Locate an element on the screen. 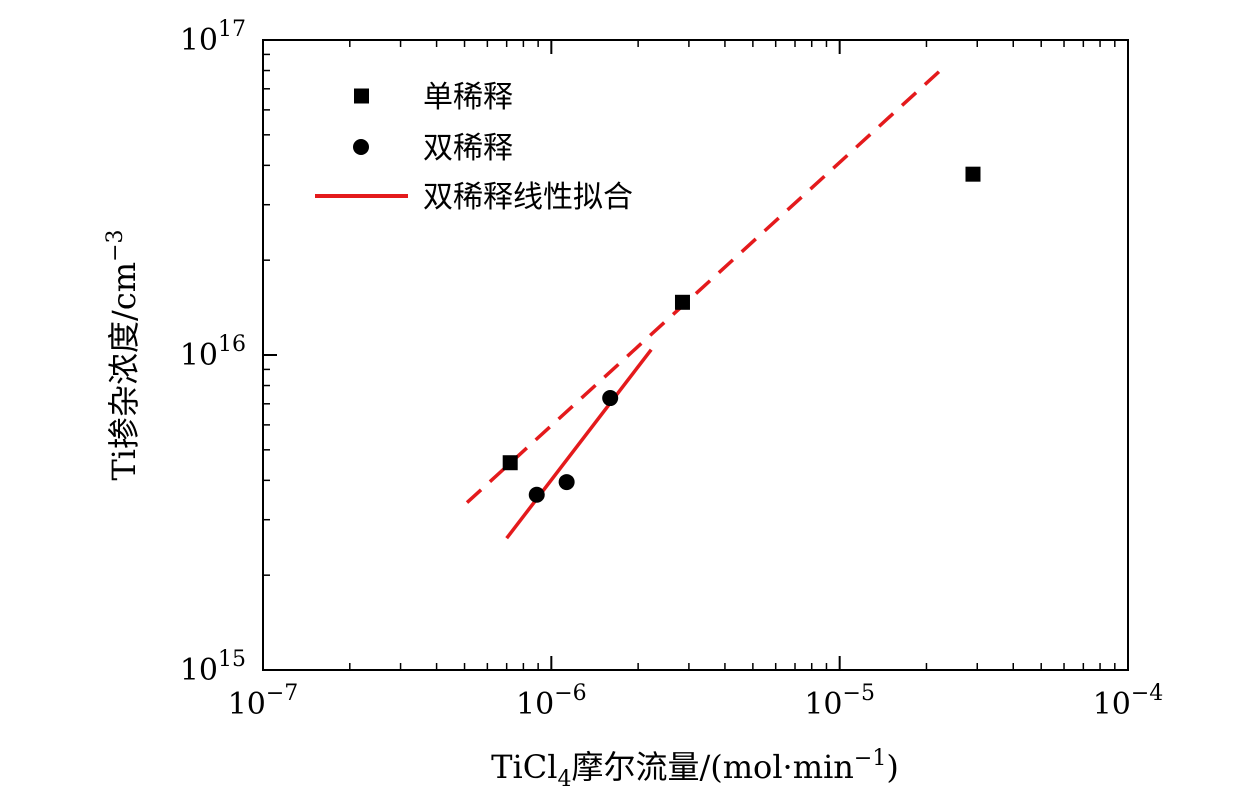 The height and width of the screenshot is (795, 1260). y-tick-label: 1015 is located at coordinates (213, 667).